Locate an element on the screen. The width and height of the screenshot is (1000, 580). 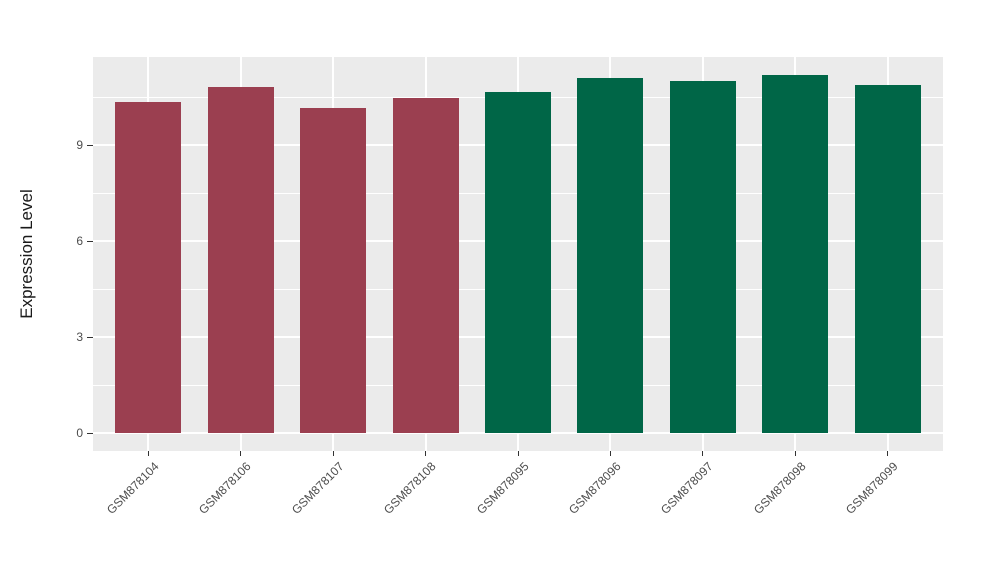
bar-GSM878095 is located at coordinates (518, 262).